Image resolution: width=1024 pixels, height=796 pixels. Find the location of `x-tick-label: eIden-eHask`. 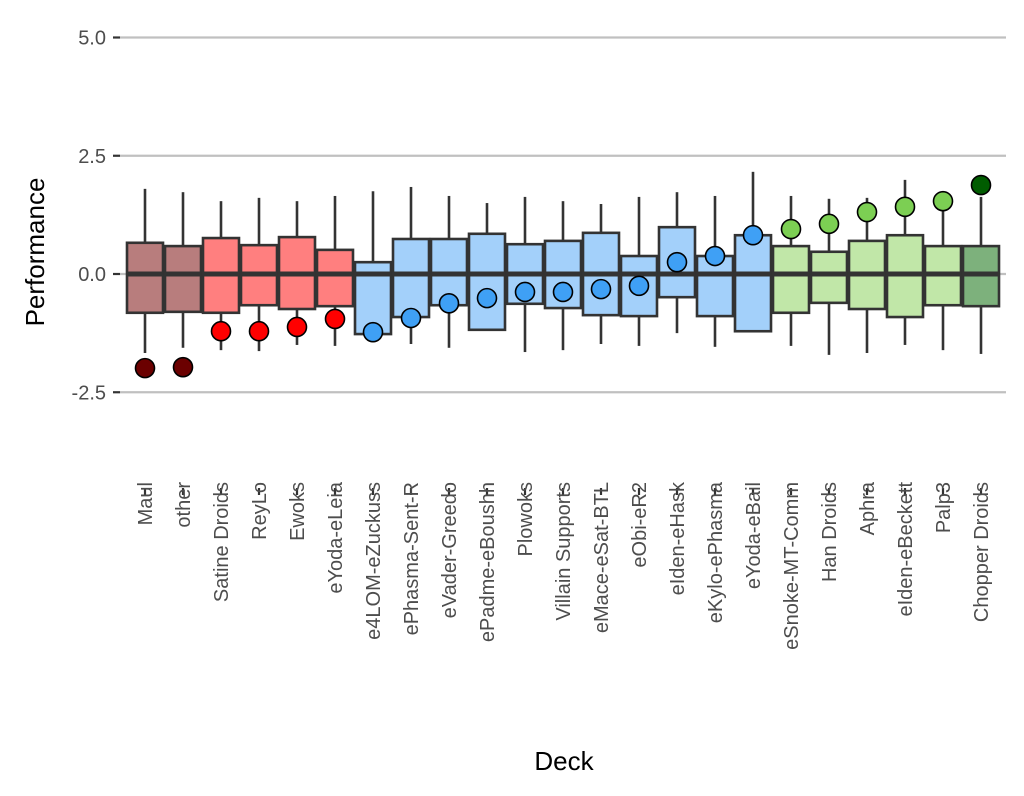

x-tick-label: eIden-eHask is located at coordinates (678, 538).